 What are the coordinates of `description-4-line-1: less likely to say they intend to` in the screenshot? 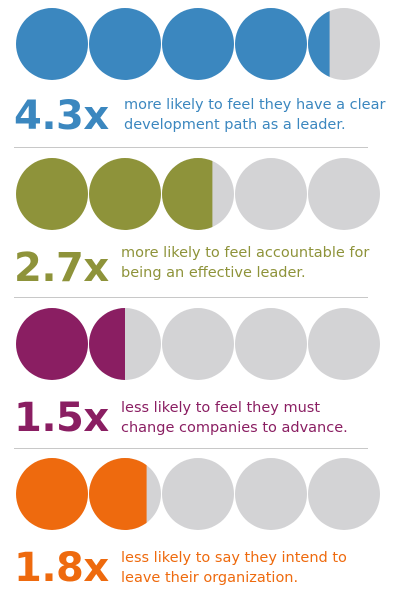 It's located at (234, 558).